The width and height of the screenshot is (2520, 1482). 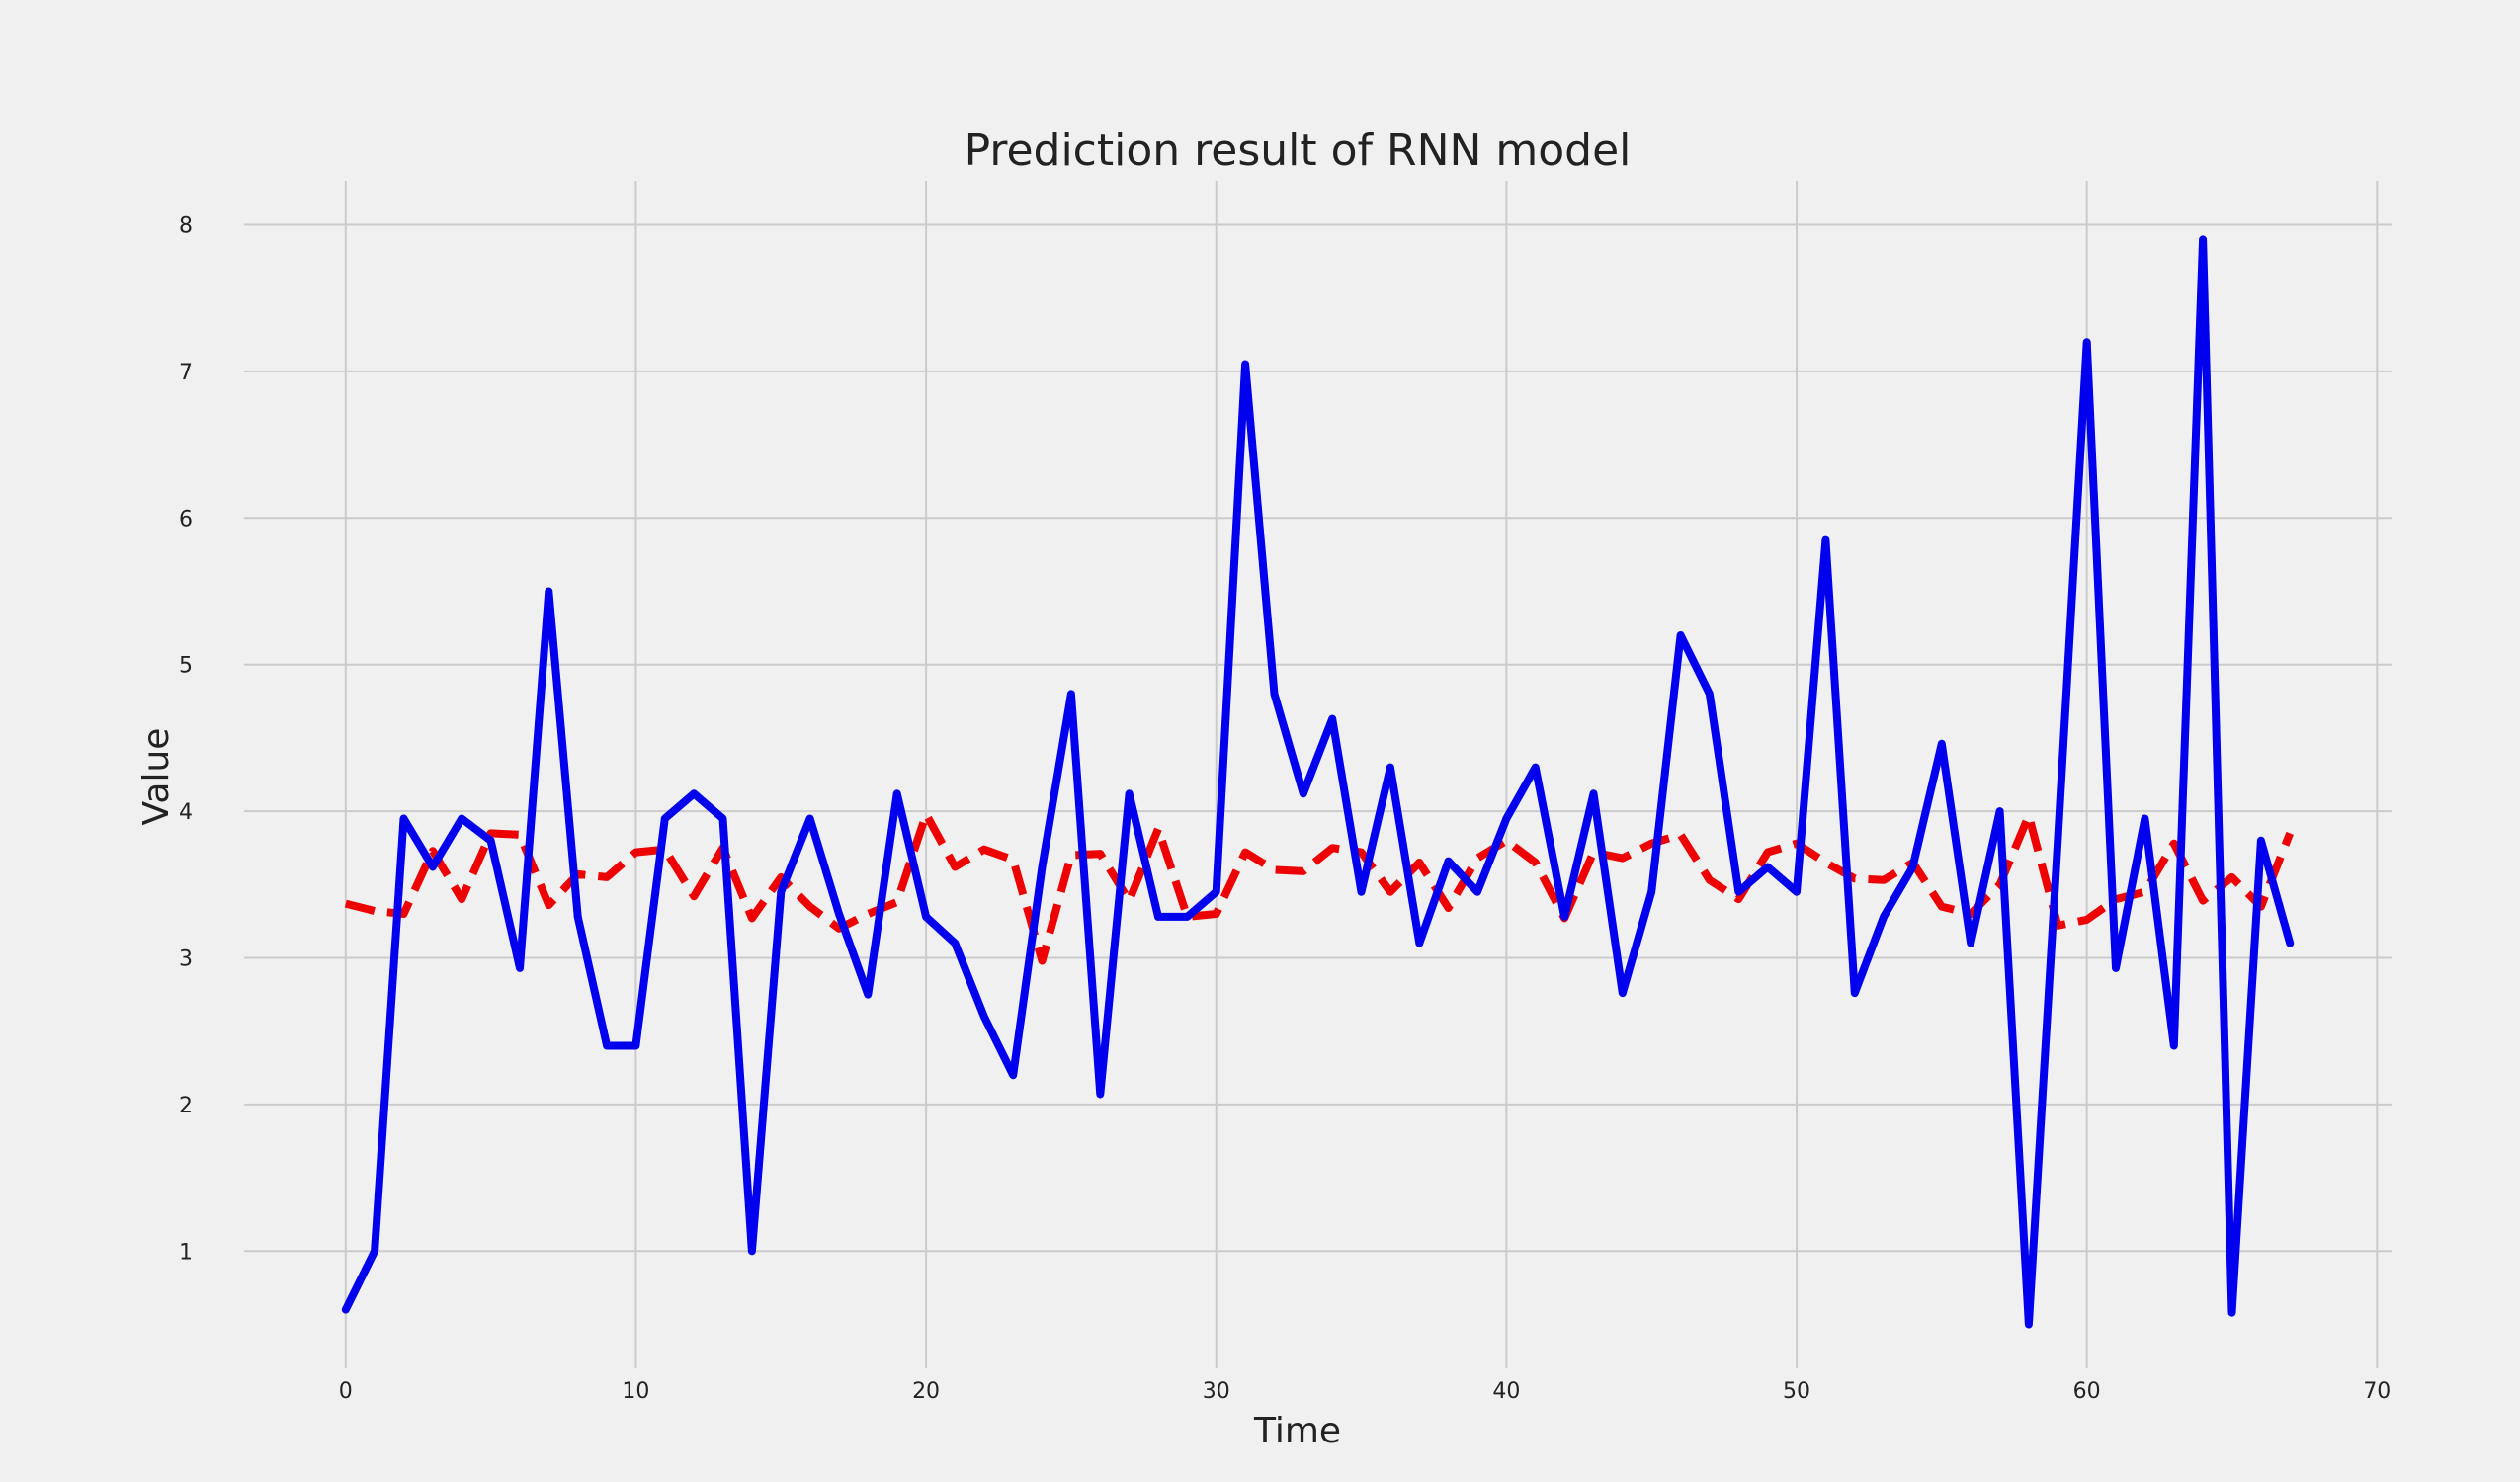 What do you see at coordinates (1365, 1391) in the screenshot?
I see `x-tick-labels: 0 10 20 30 40 50 60 70` at bounding box center [1365, 1391].